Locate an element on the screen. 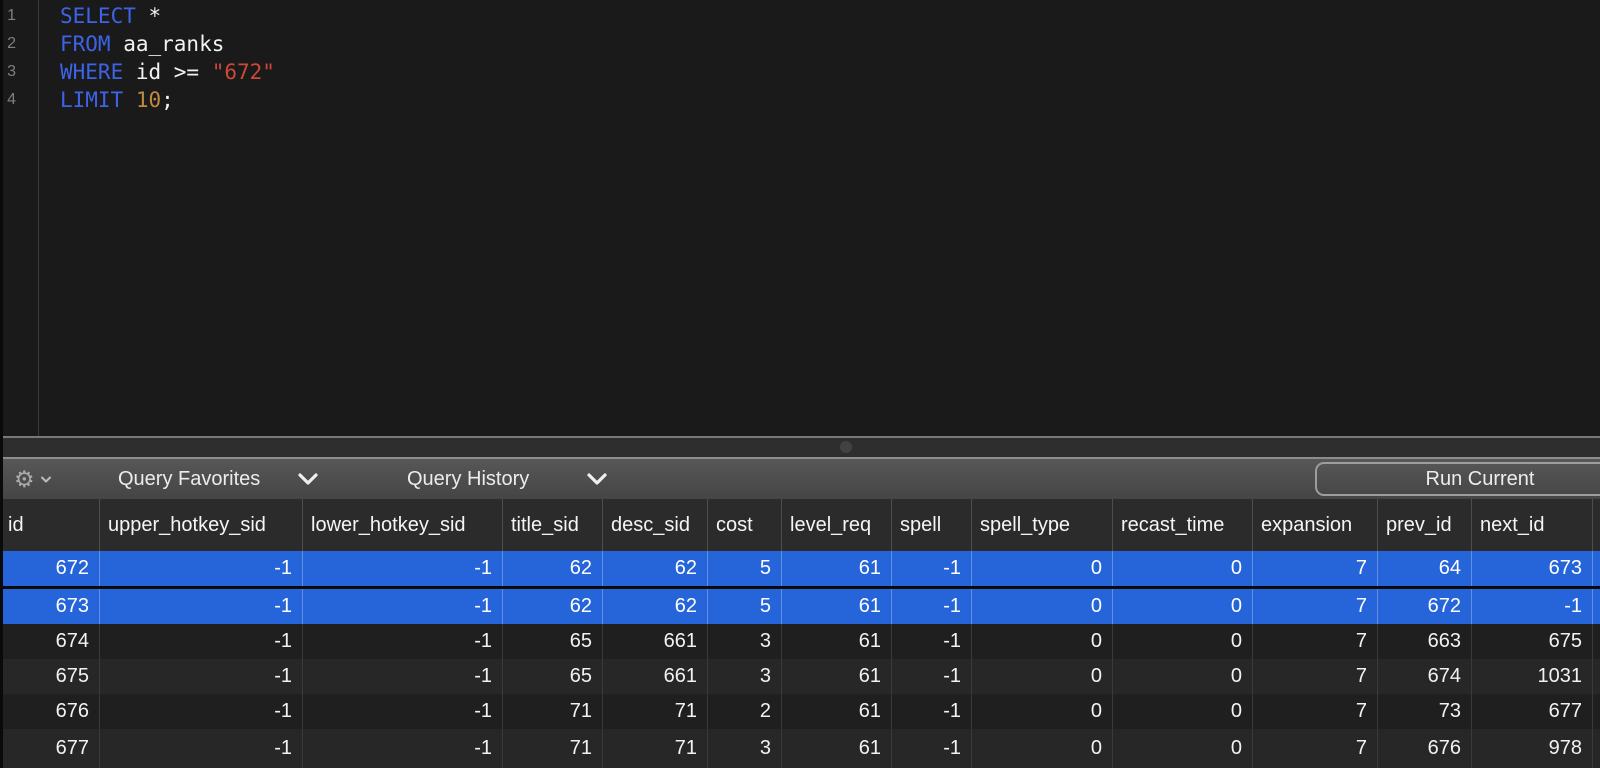 The height and width of the screenshot is (768, 1600). table-cell: 5 is located at coordinates (745, 568).